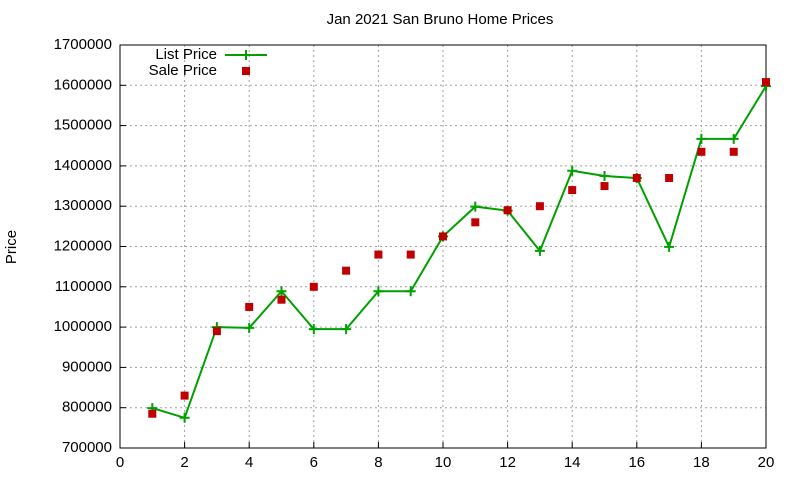 The height and width of the screenshot is (480, 800). What do you see at coordinates (87, 366) in the screenshot?
I see `y-tick-label: 900000` at bounding box center [87, 366].